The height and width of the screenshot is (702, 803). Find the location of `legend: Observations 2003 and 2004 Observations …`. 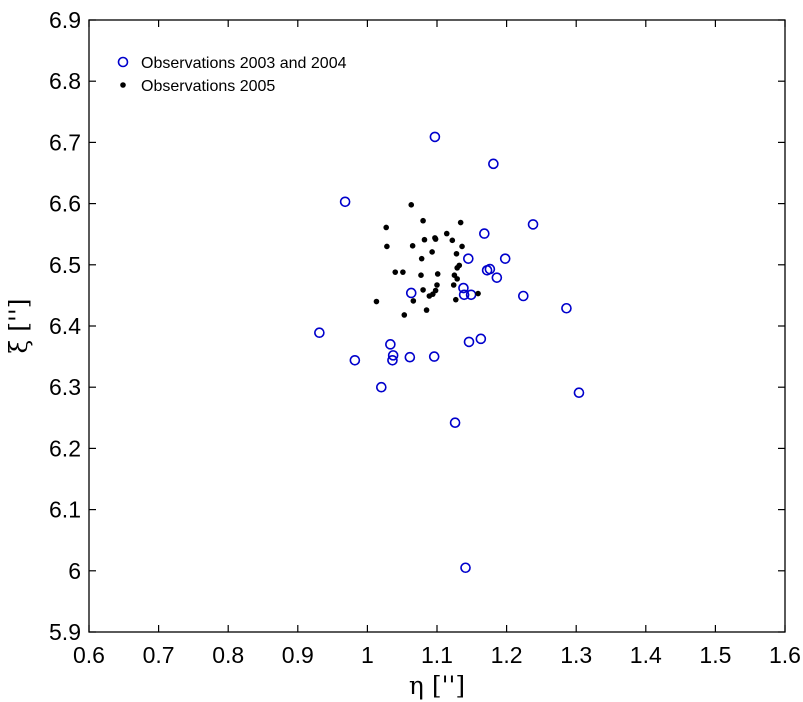

legend: Observations 2003 and 2004 Observations … is located at coordinates (232, 75).